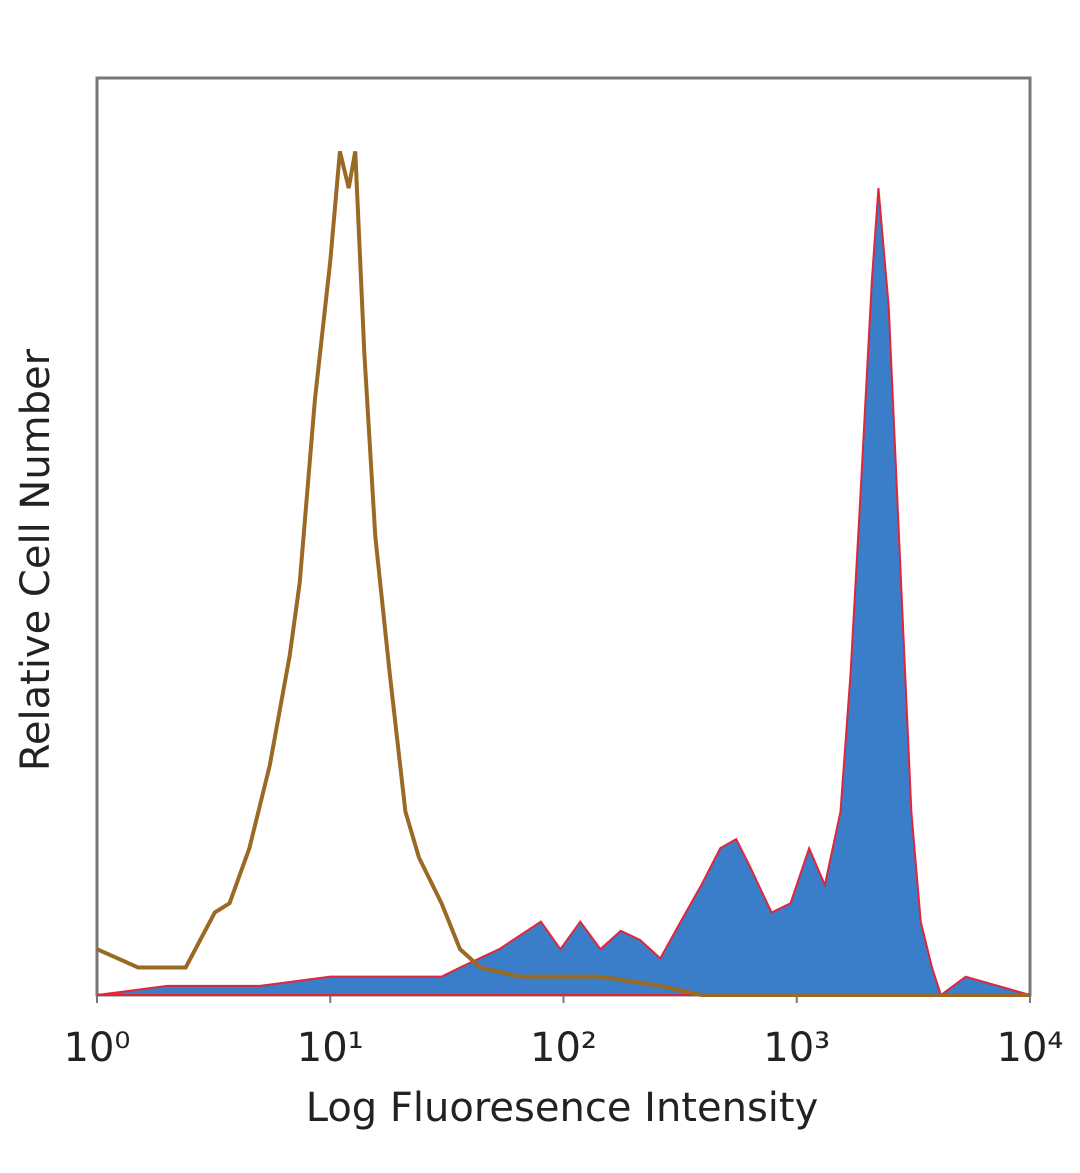 The height and width of the screenshot is (1173, 1080). I want to click on x-tick-label: 10², so click(563, 1048).